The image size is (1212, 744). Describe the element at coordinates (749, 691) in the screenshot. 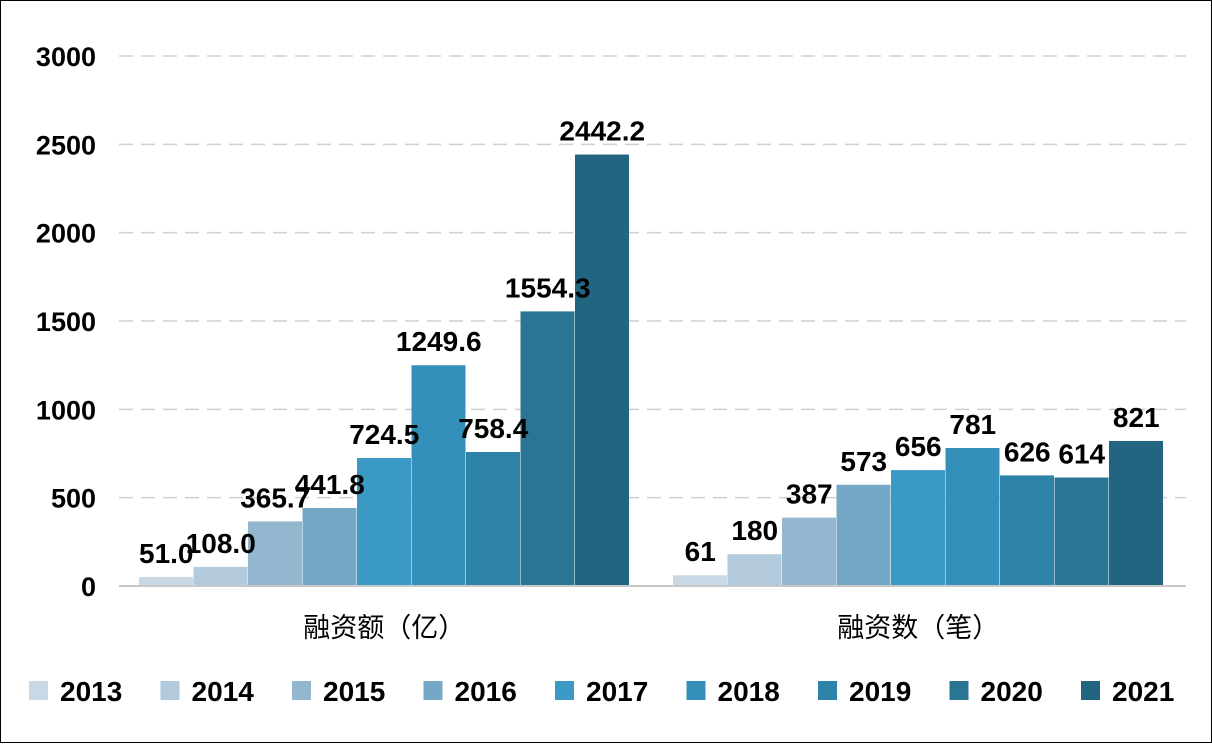

I see `legend-label-2018: 2018` at that location.